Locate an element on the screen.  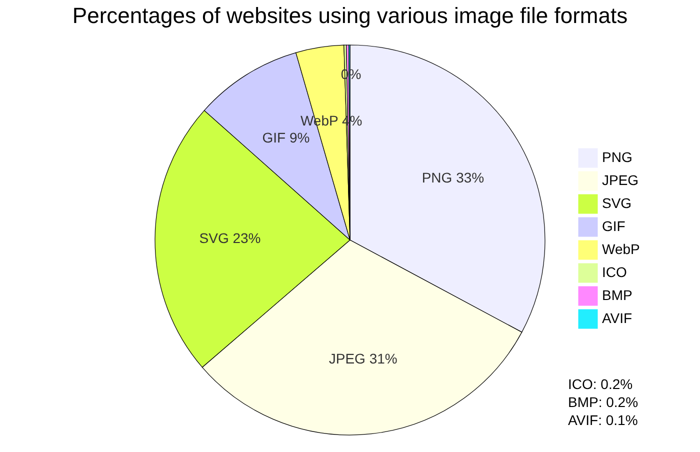
legend-label: GIF is located at coordinates (614, 226).